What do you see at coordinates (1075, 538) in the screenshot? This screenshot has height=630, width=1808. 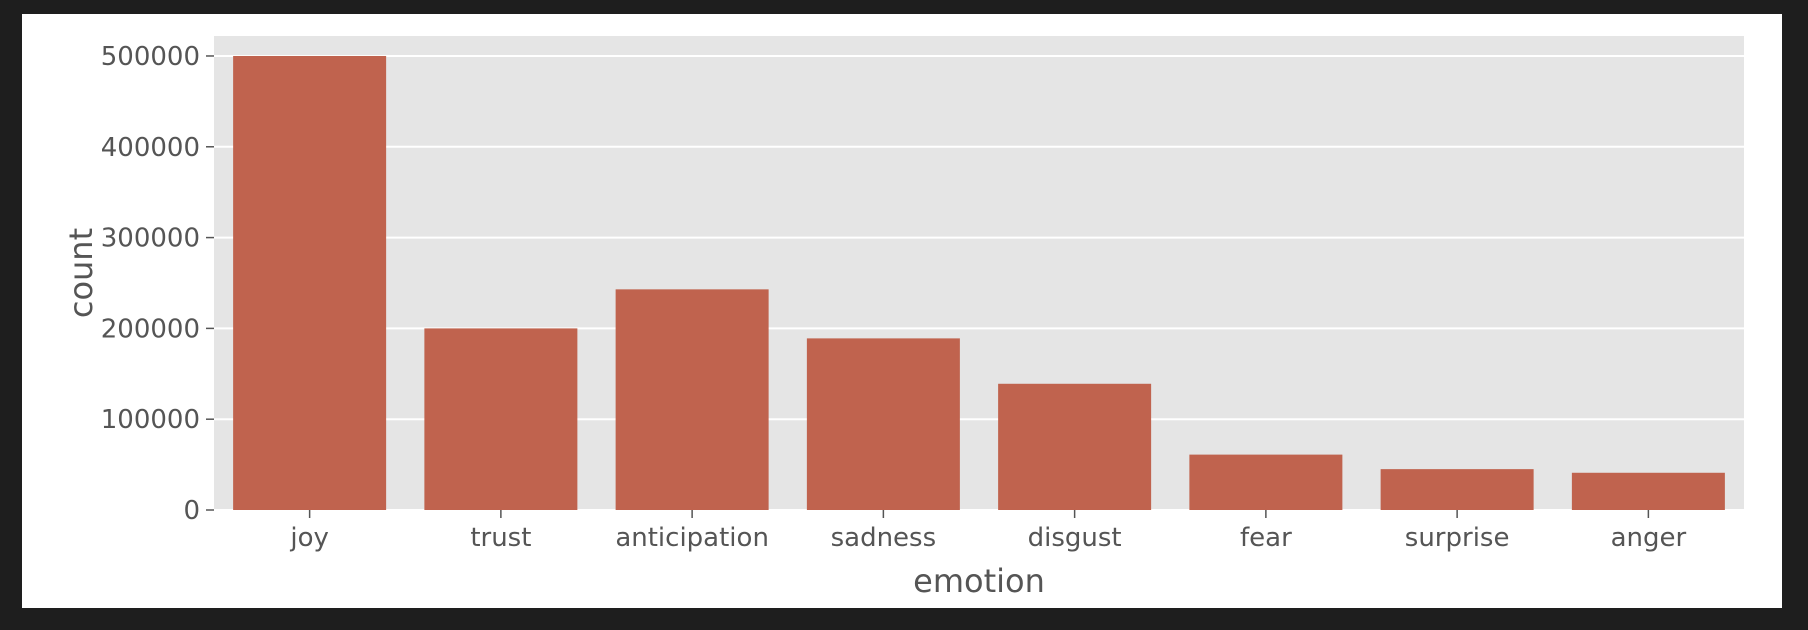 I see `x-tick-label-disgust: disgust` at bounding box center [1075, 538].